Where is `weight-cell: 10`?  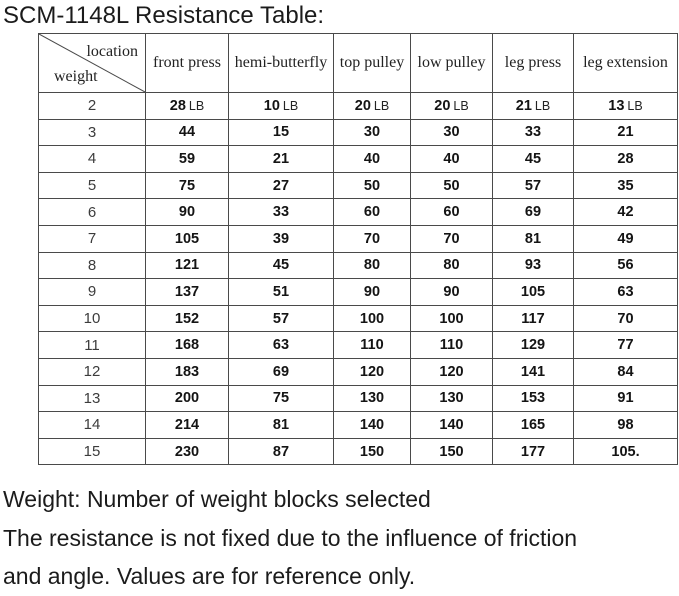
weight-cell: 10 is located at coordinates (92, 318).